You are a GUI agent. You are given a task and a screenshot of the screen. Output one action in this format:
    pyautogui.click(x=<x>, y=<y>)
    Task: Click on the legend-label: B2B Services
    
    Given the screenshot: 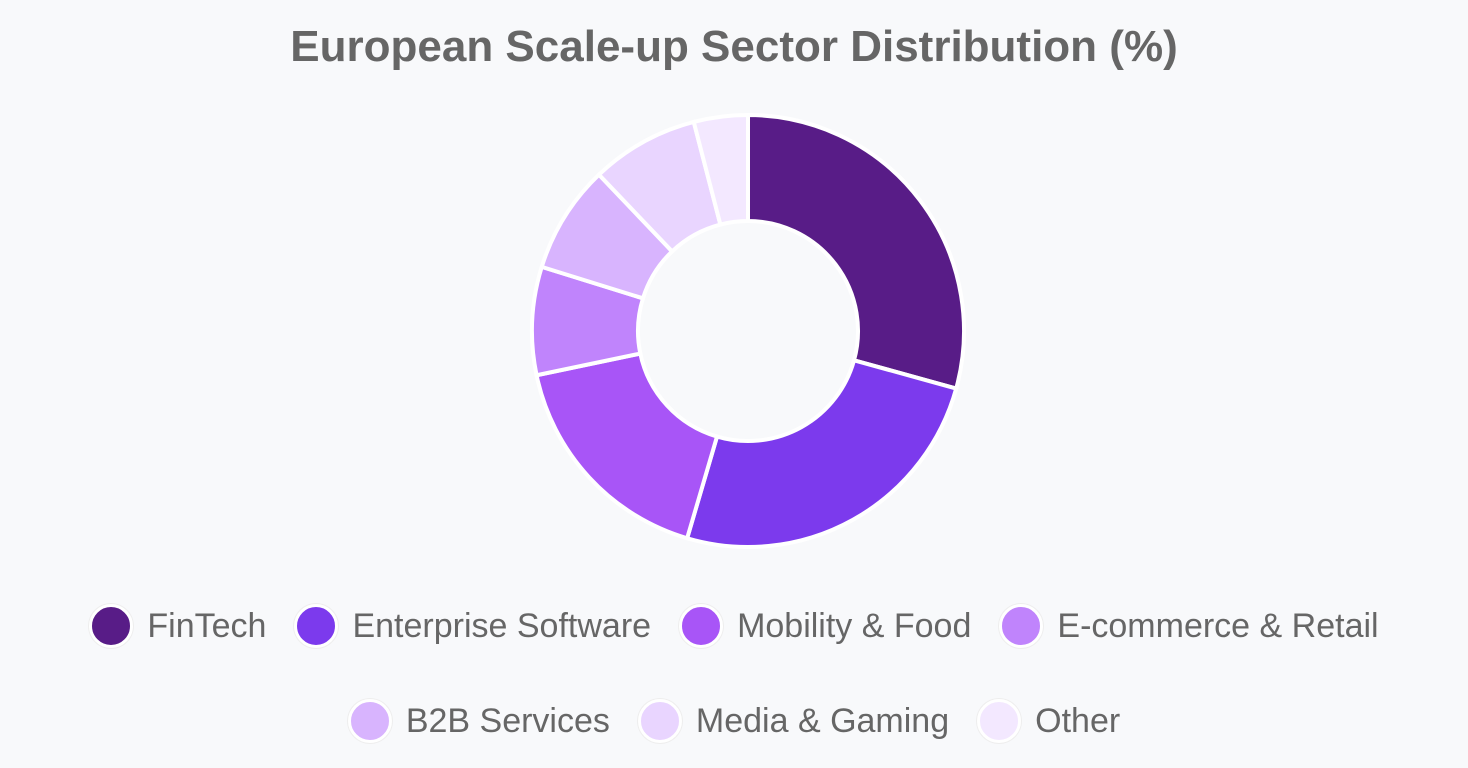 What is the action you would take?
    pyautogui.click(x=507, y=720)
    